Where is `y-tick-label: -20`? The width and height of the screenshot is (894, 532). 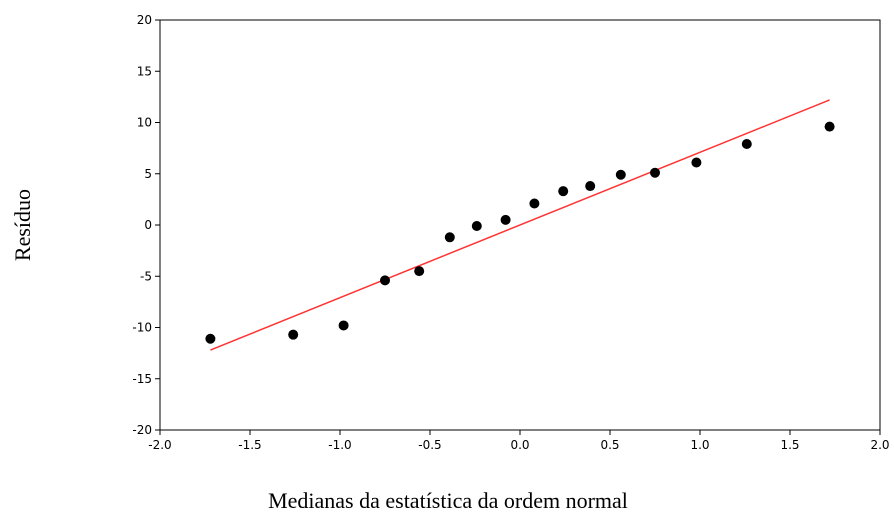
y-tick-label: -20 is located at coordinates (142, 430).